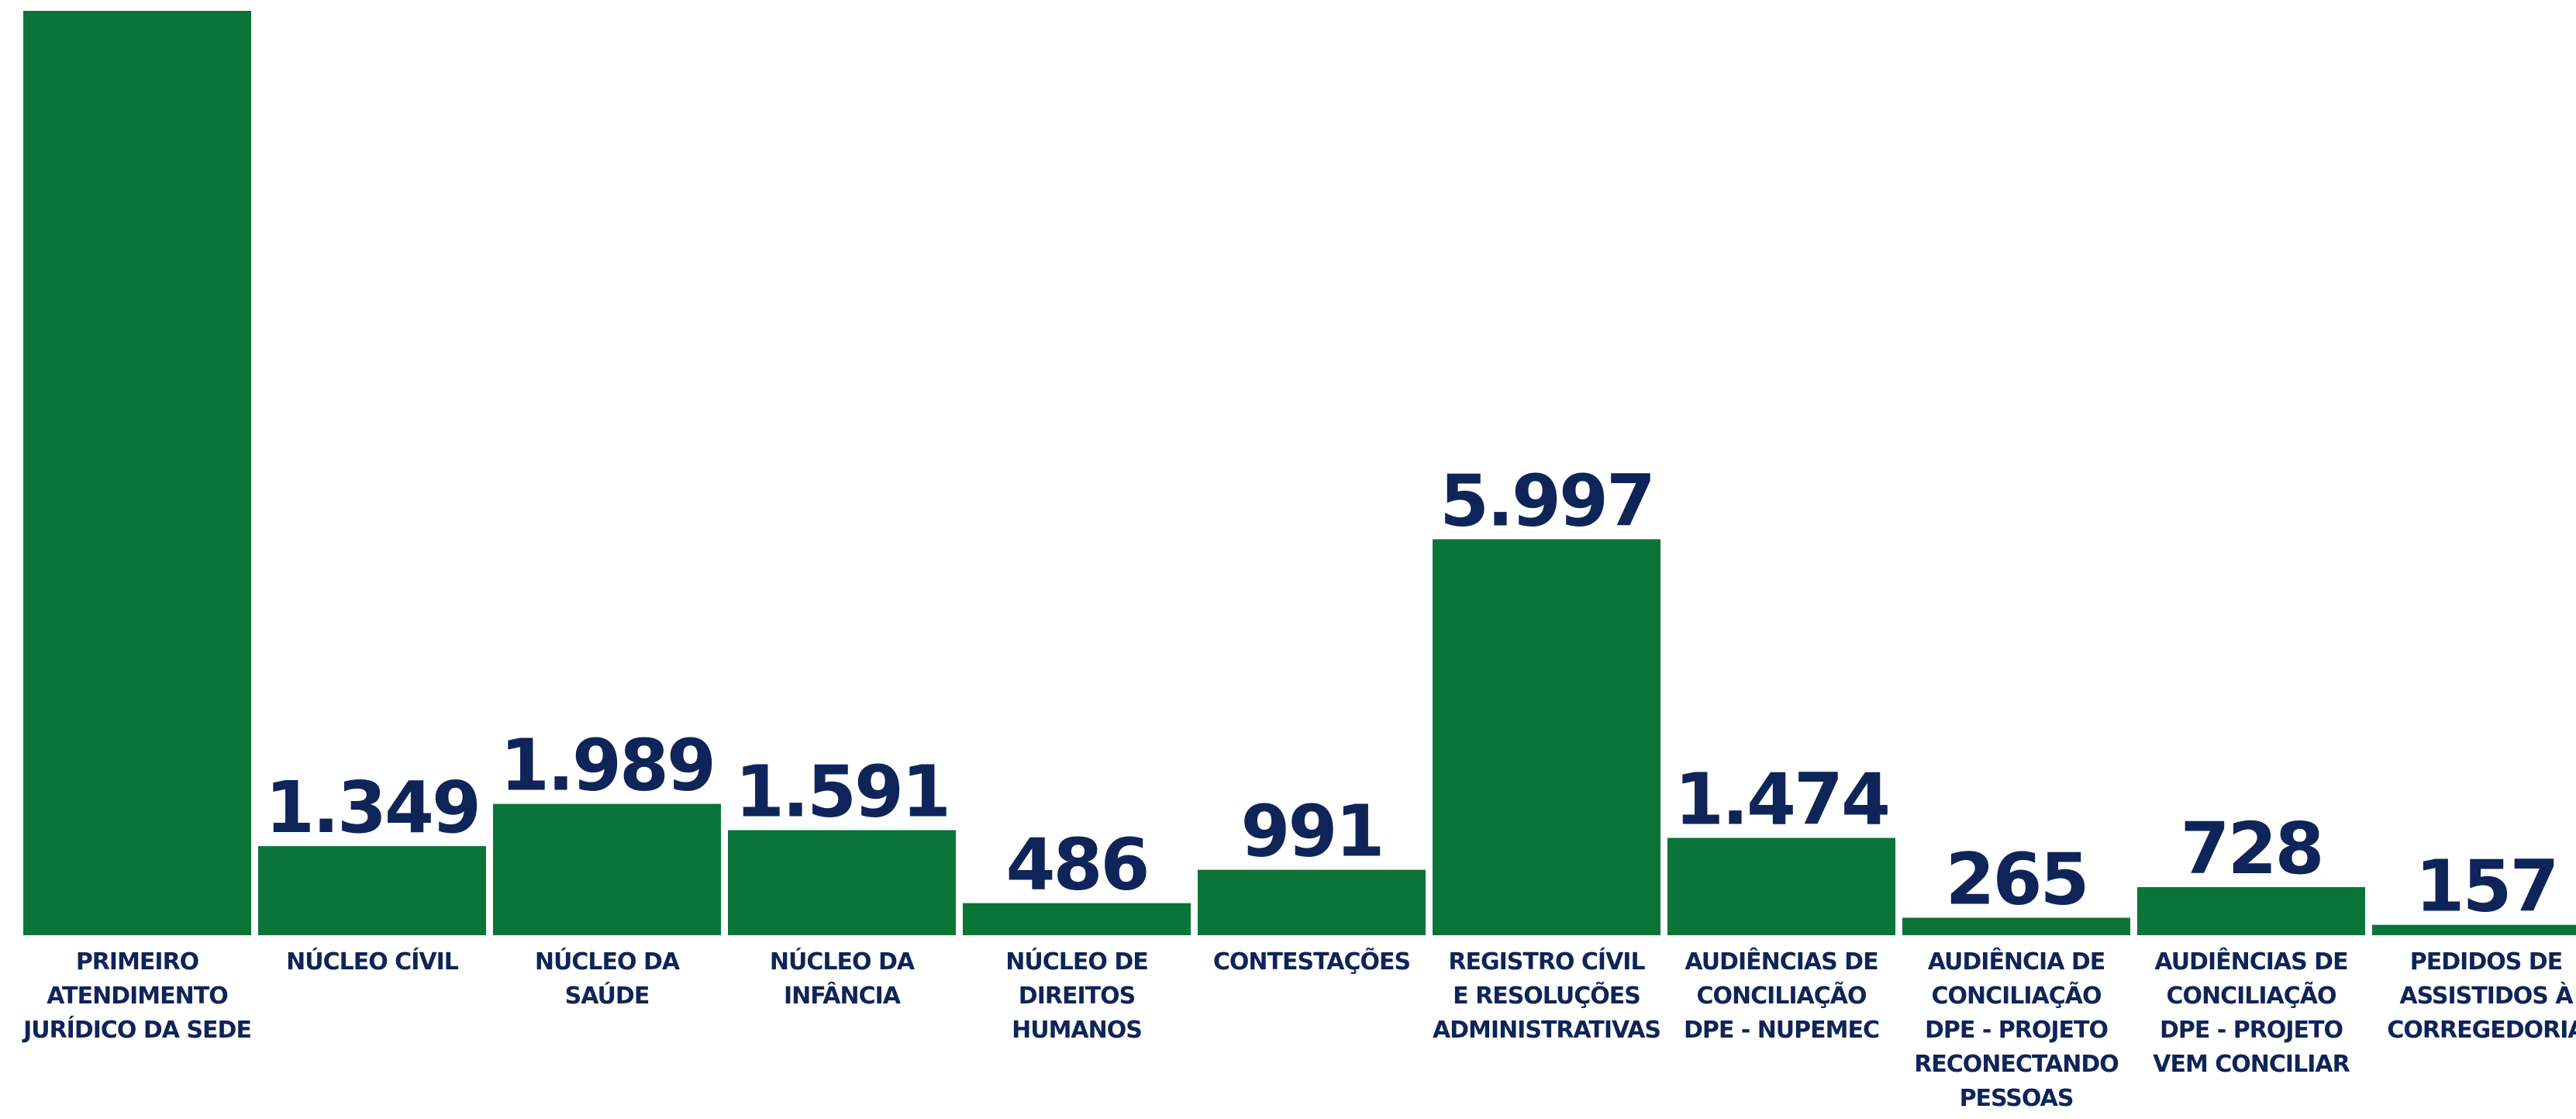 The width and height of the screenshot is (2576, 1119). I want to click on category-label-0: PRIMEIRO ATENDIMENTO JURÍDICO DA SEDE, so click(136, 996).